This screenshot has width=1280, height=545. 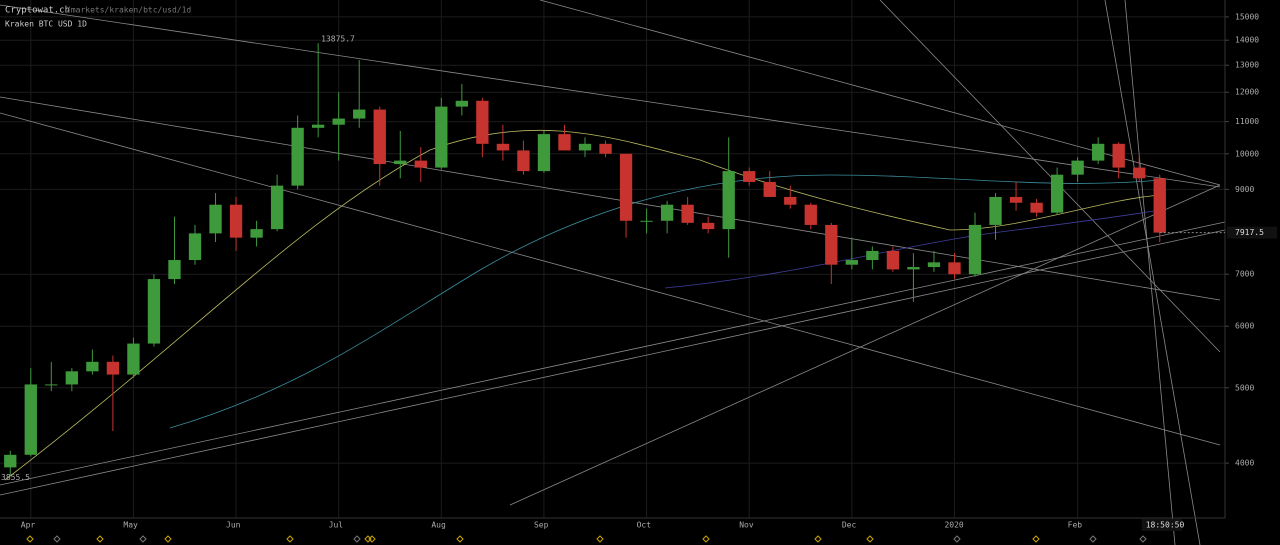 What do you see at coordinates (338, 39) in the screenshot?
I see `high-label: 13875.7` at bounding box center [338, 39].